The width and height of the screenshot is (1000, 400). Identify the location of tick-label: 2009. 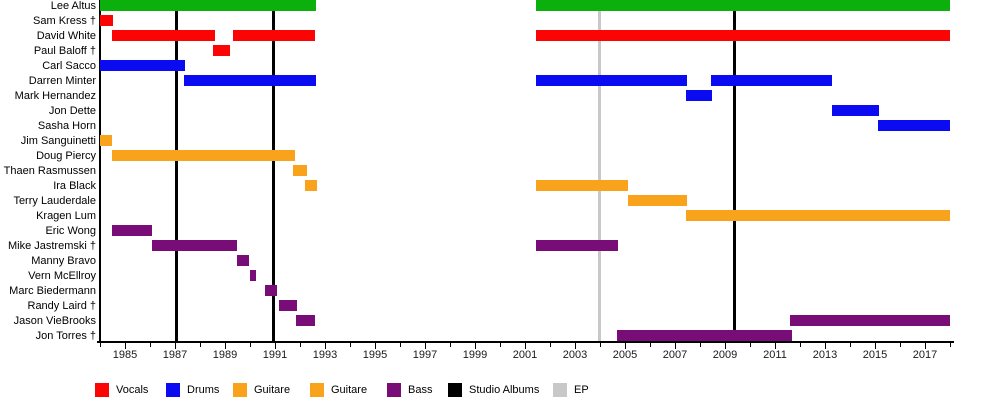
(725, 355).